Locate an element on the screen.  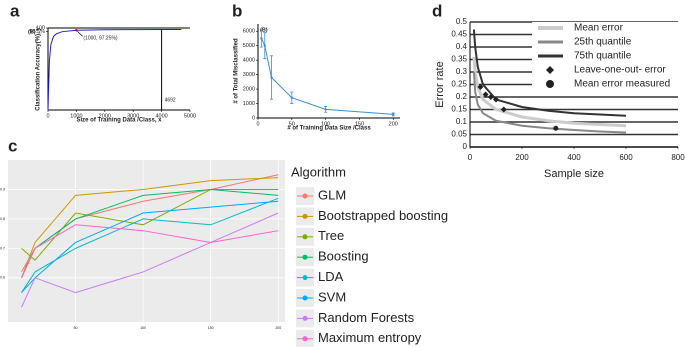
y-tick-label: 95.5% is located at coordinates (37, 32).